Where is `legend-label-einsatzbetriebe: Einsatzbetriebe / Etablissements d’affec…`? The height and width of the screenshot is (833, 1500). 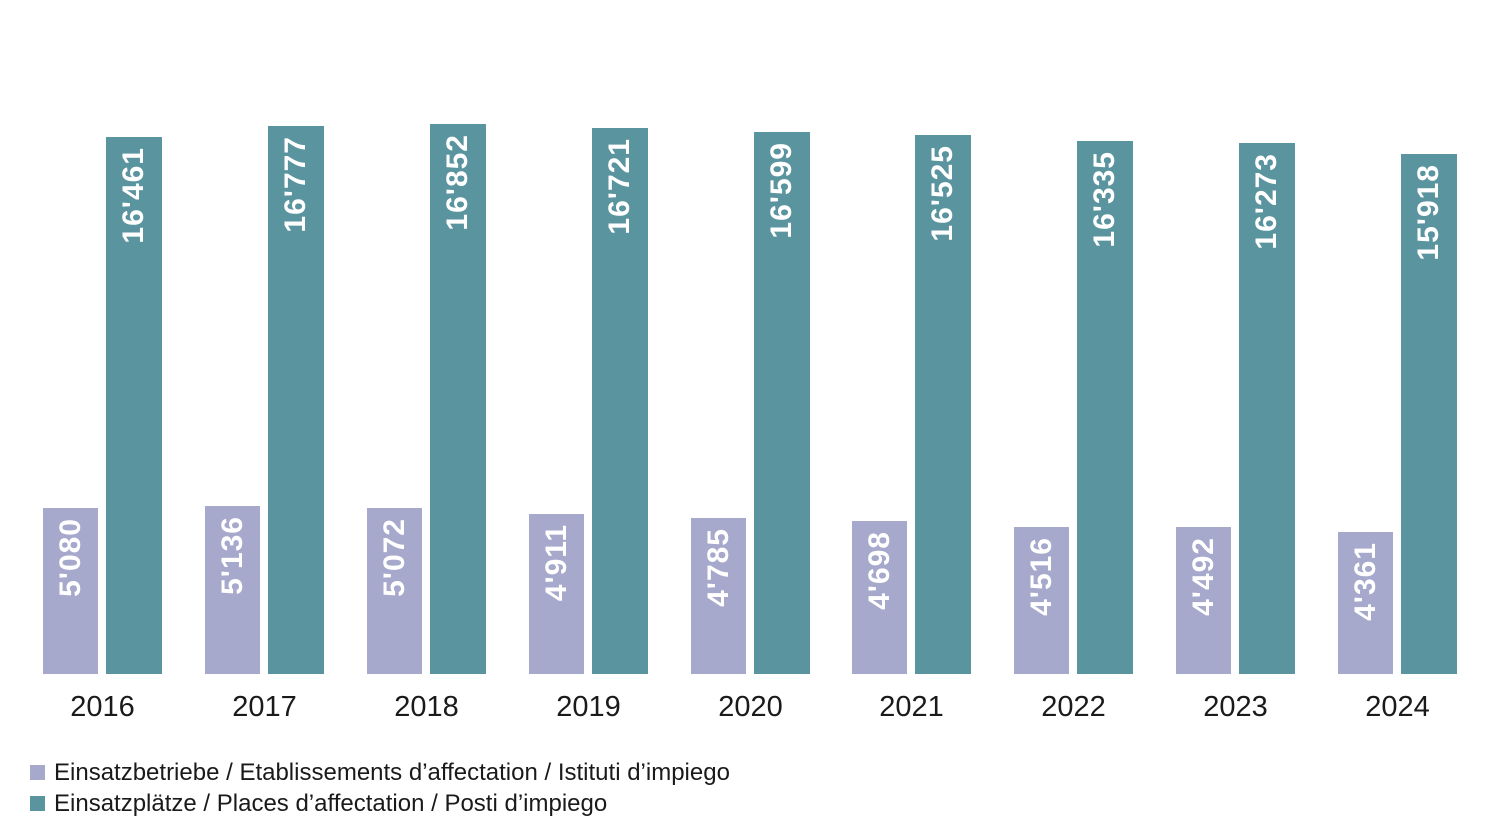
legend-label-einsatzbetriebe: Einsatzbetriebe / Etablissements d’affec… is located at coordinates (392, 772).